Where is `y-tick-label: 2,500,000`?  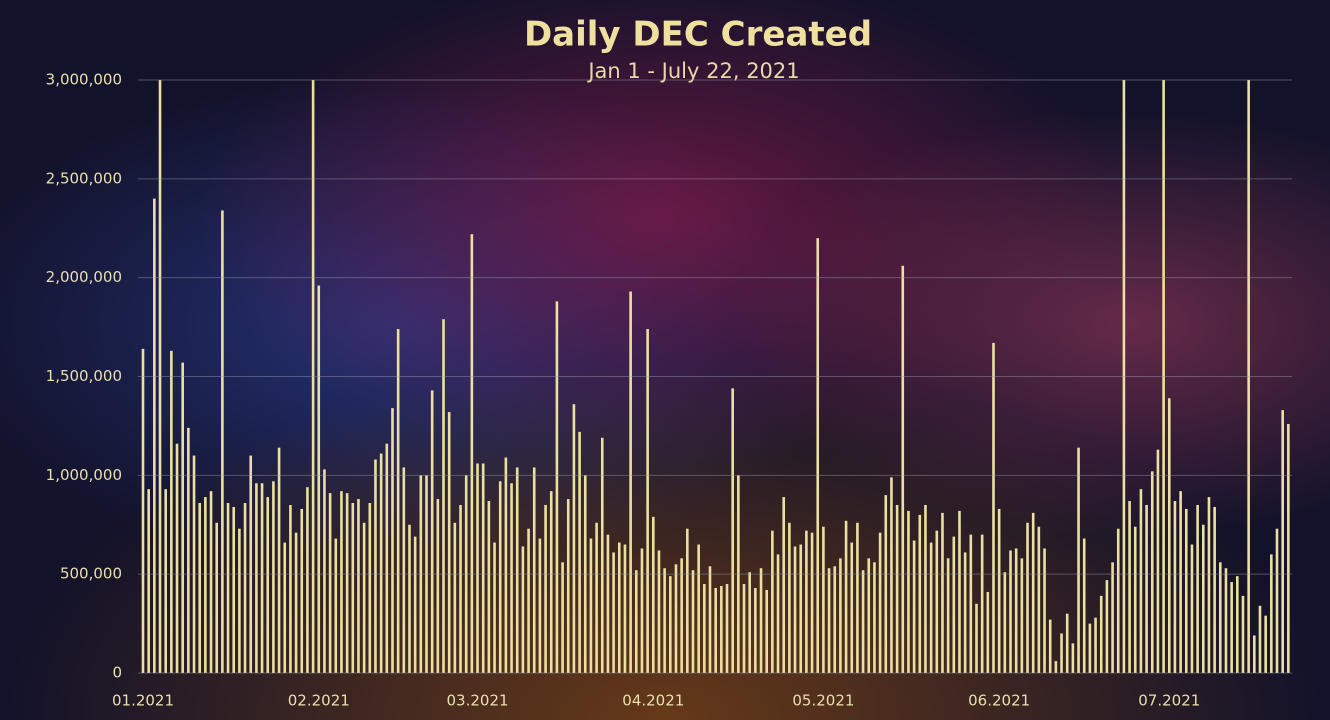 y-tick-label: 2,500,000 is located at coordinates (84, 178).